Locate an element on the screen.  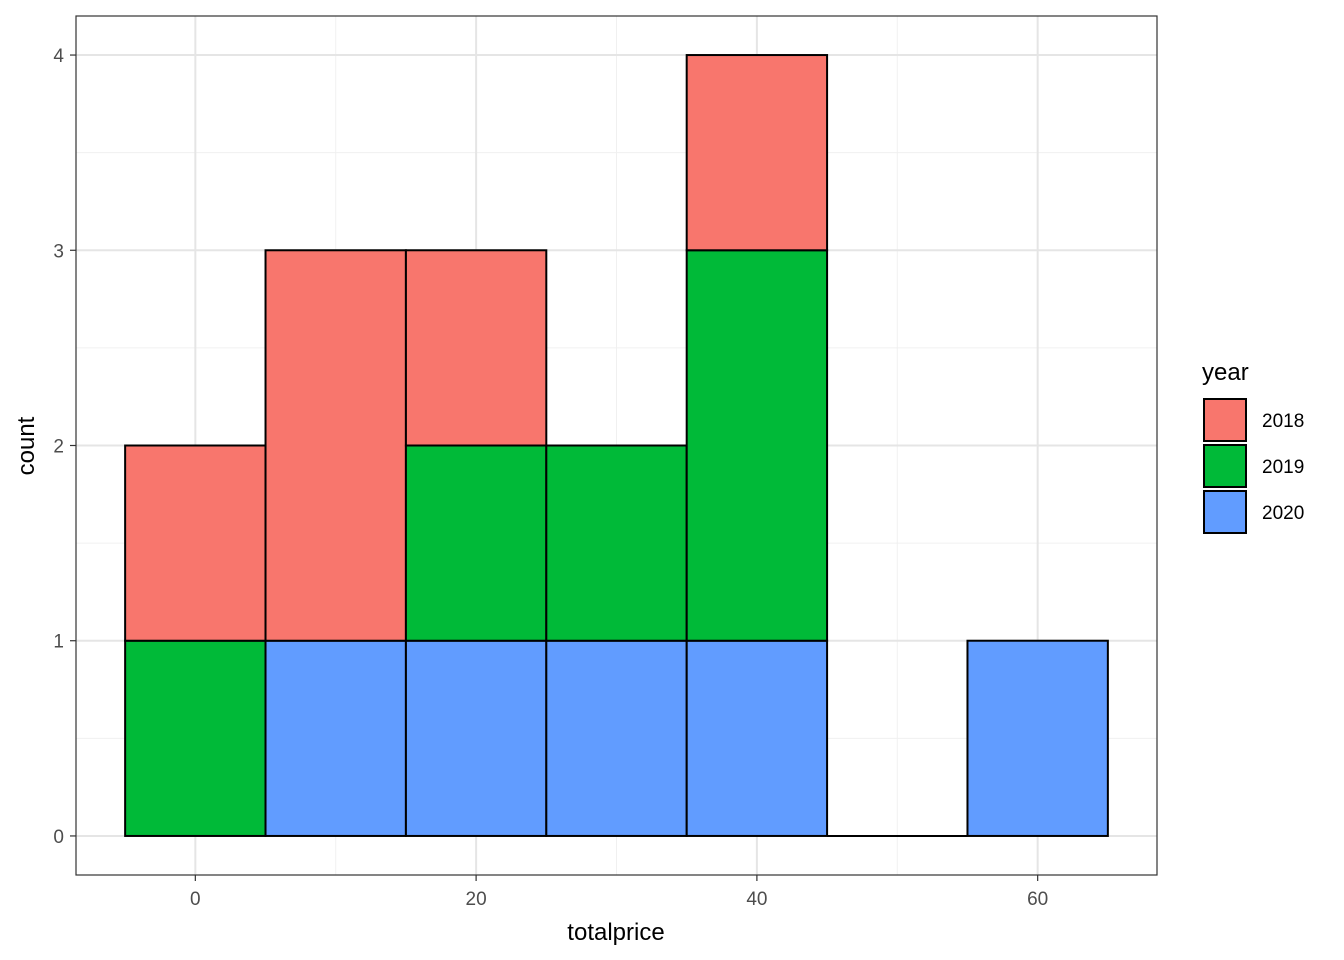
legend-key-2018 is located at coordinates (1225, 420).